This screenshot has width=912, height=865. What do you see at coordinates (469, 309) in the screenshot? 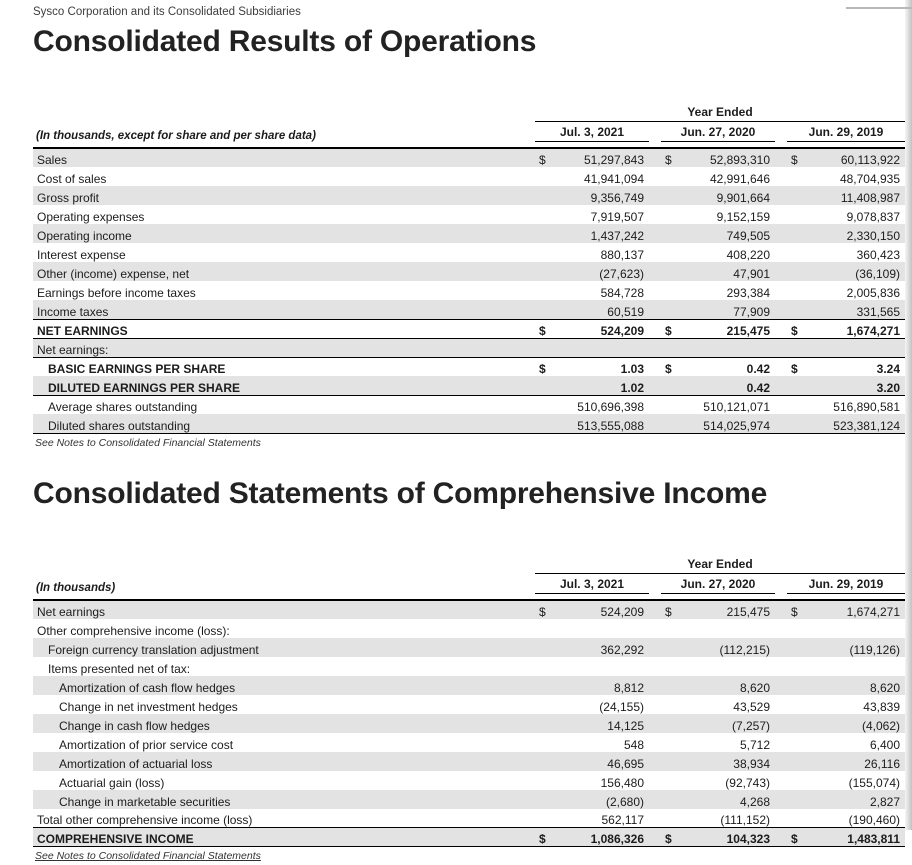
I see `table-row: Income taxes 60,519 77,909 331,565` at bounding box center [469, 309].